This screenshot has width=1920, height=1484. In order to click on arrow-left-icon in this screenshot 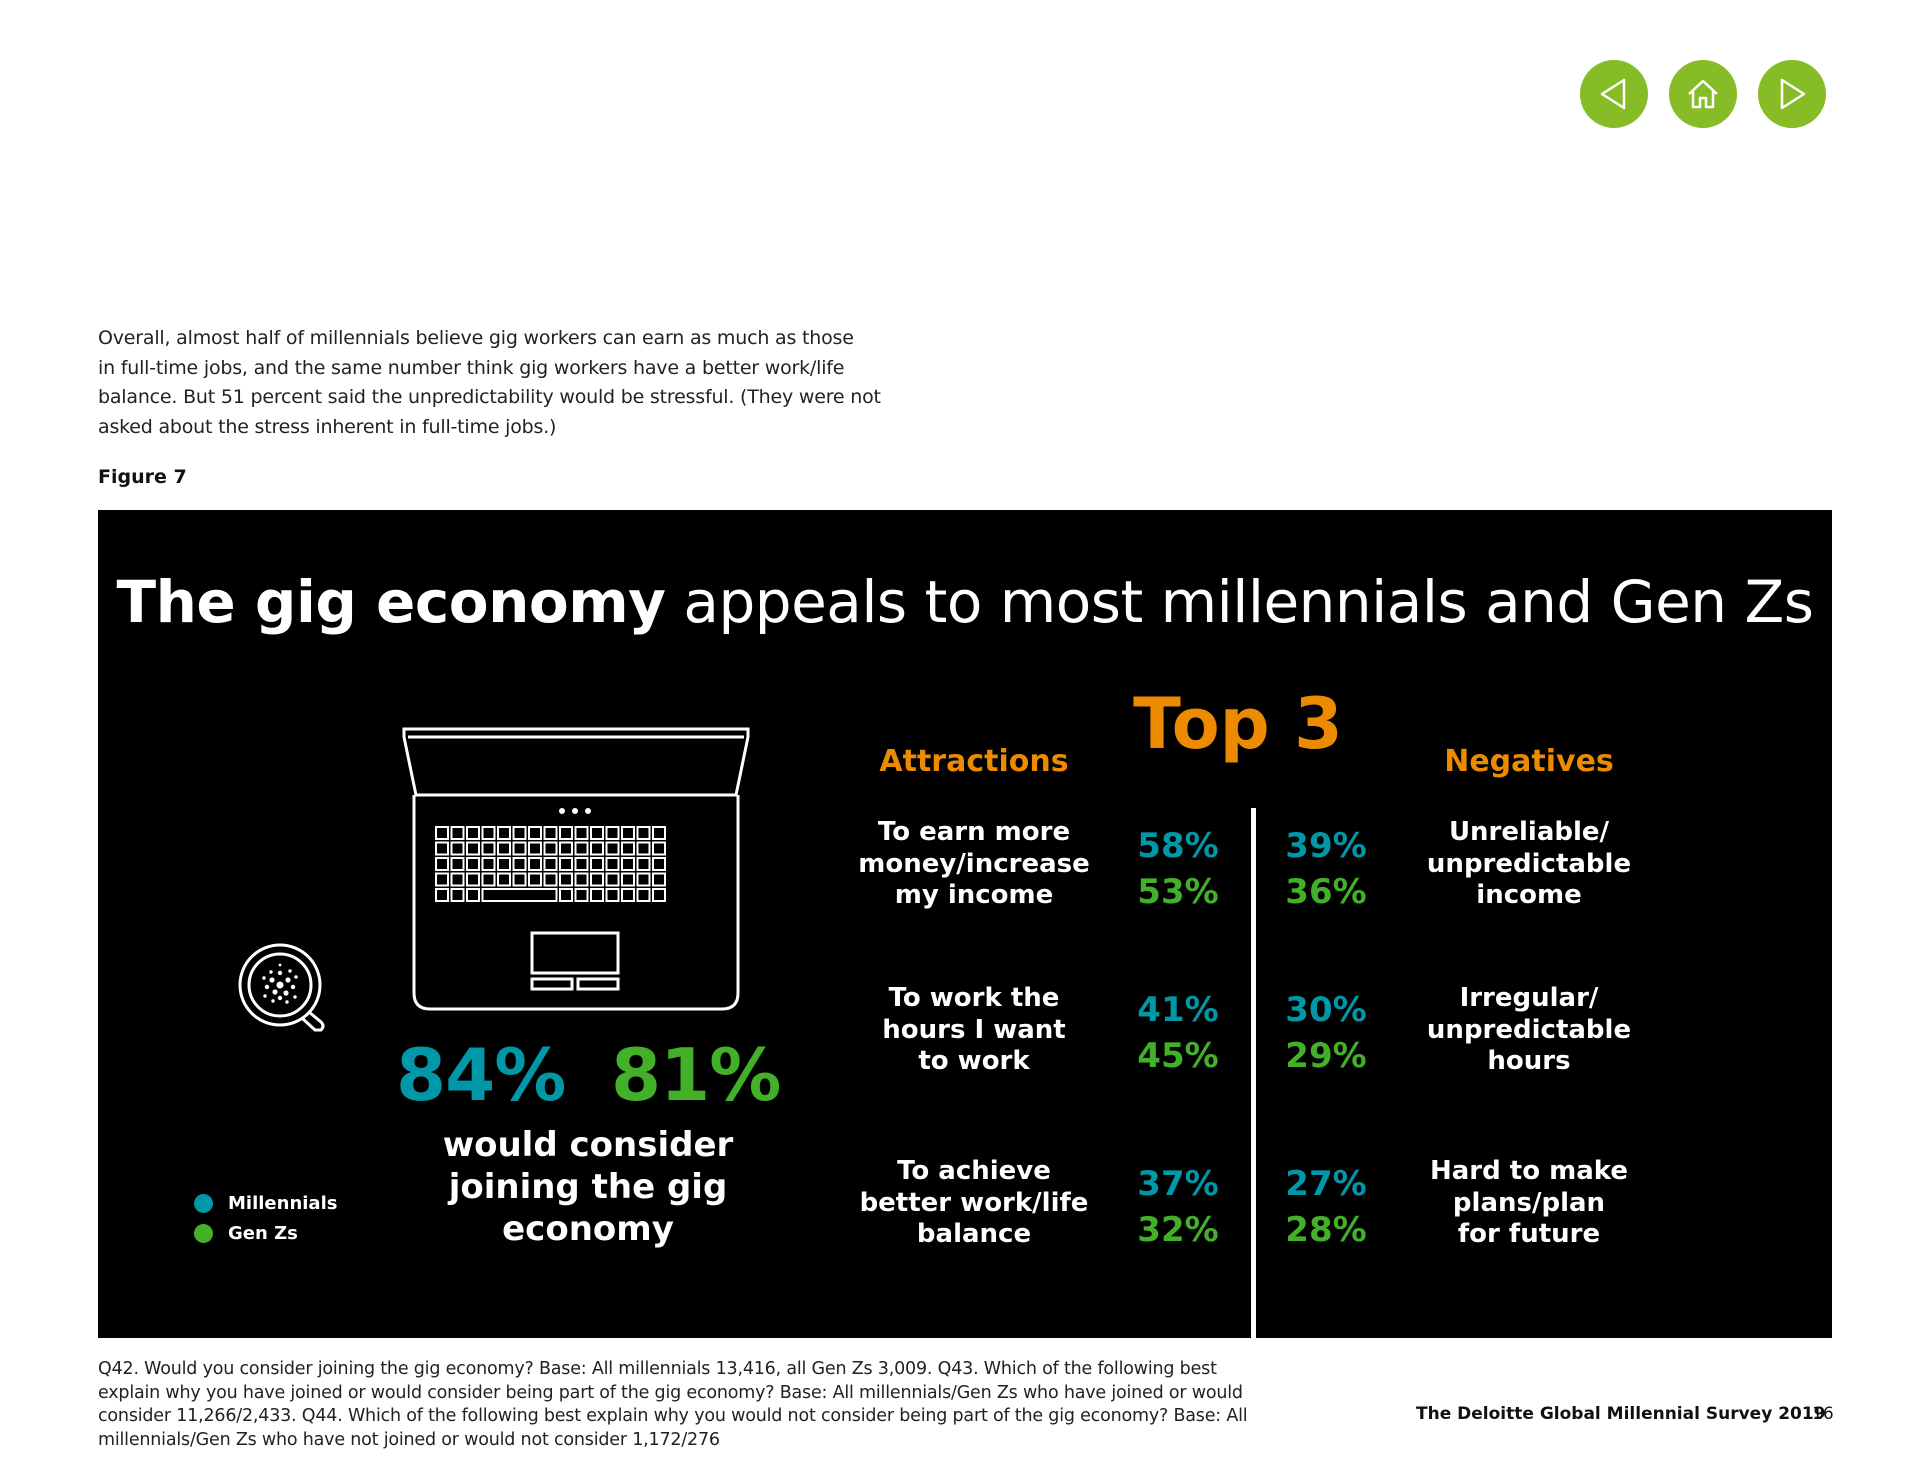, I will do `click(1613, 94)`.